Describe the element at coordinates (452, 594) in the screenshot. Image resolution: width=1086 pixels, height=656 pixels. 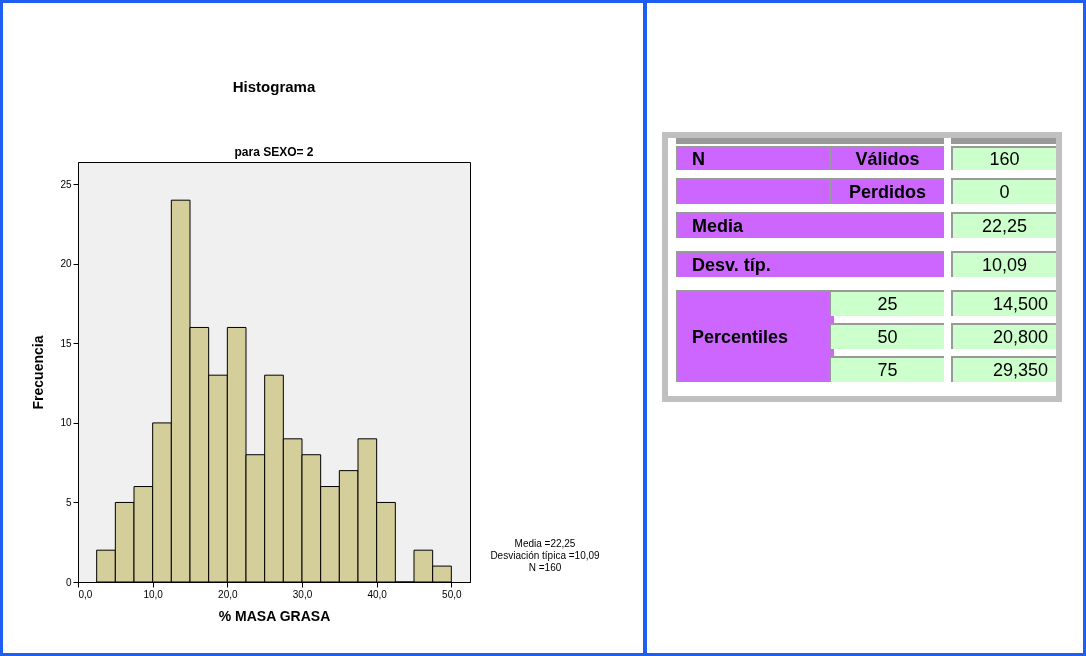
I see `x-tick-label: 50,0` at that location.